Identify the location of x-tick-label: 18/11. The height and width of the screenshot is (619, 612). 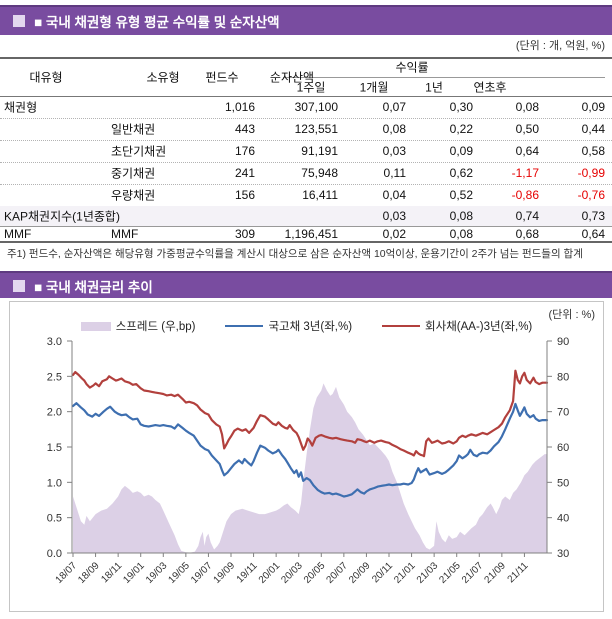
(111, 572).